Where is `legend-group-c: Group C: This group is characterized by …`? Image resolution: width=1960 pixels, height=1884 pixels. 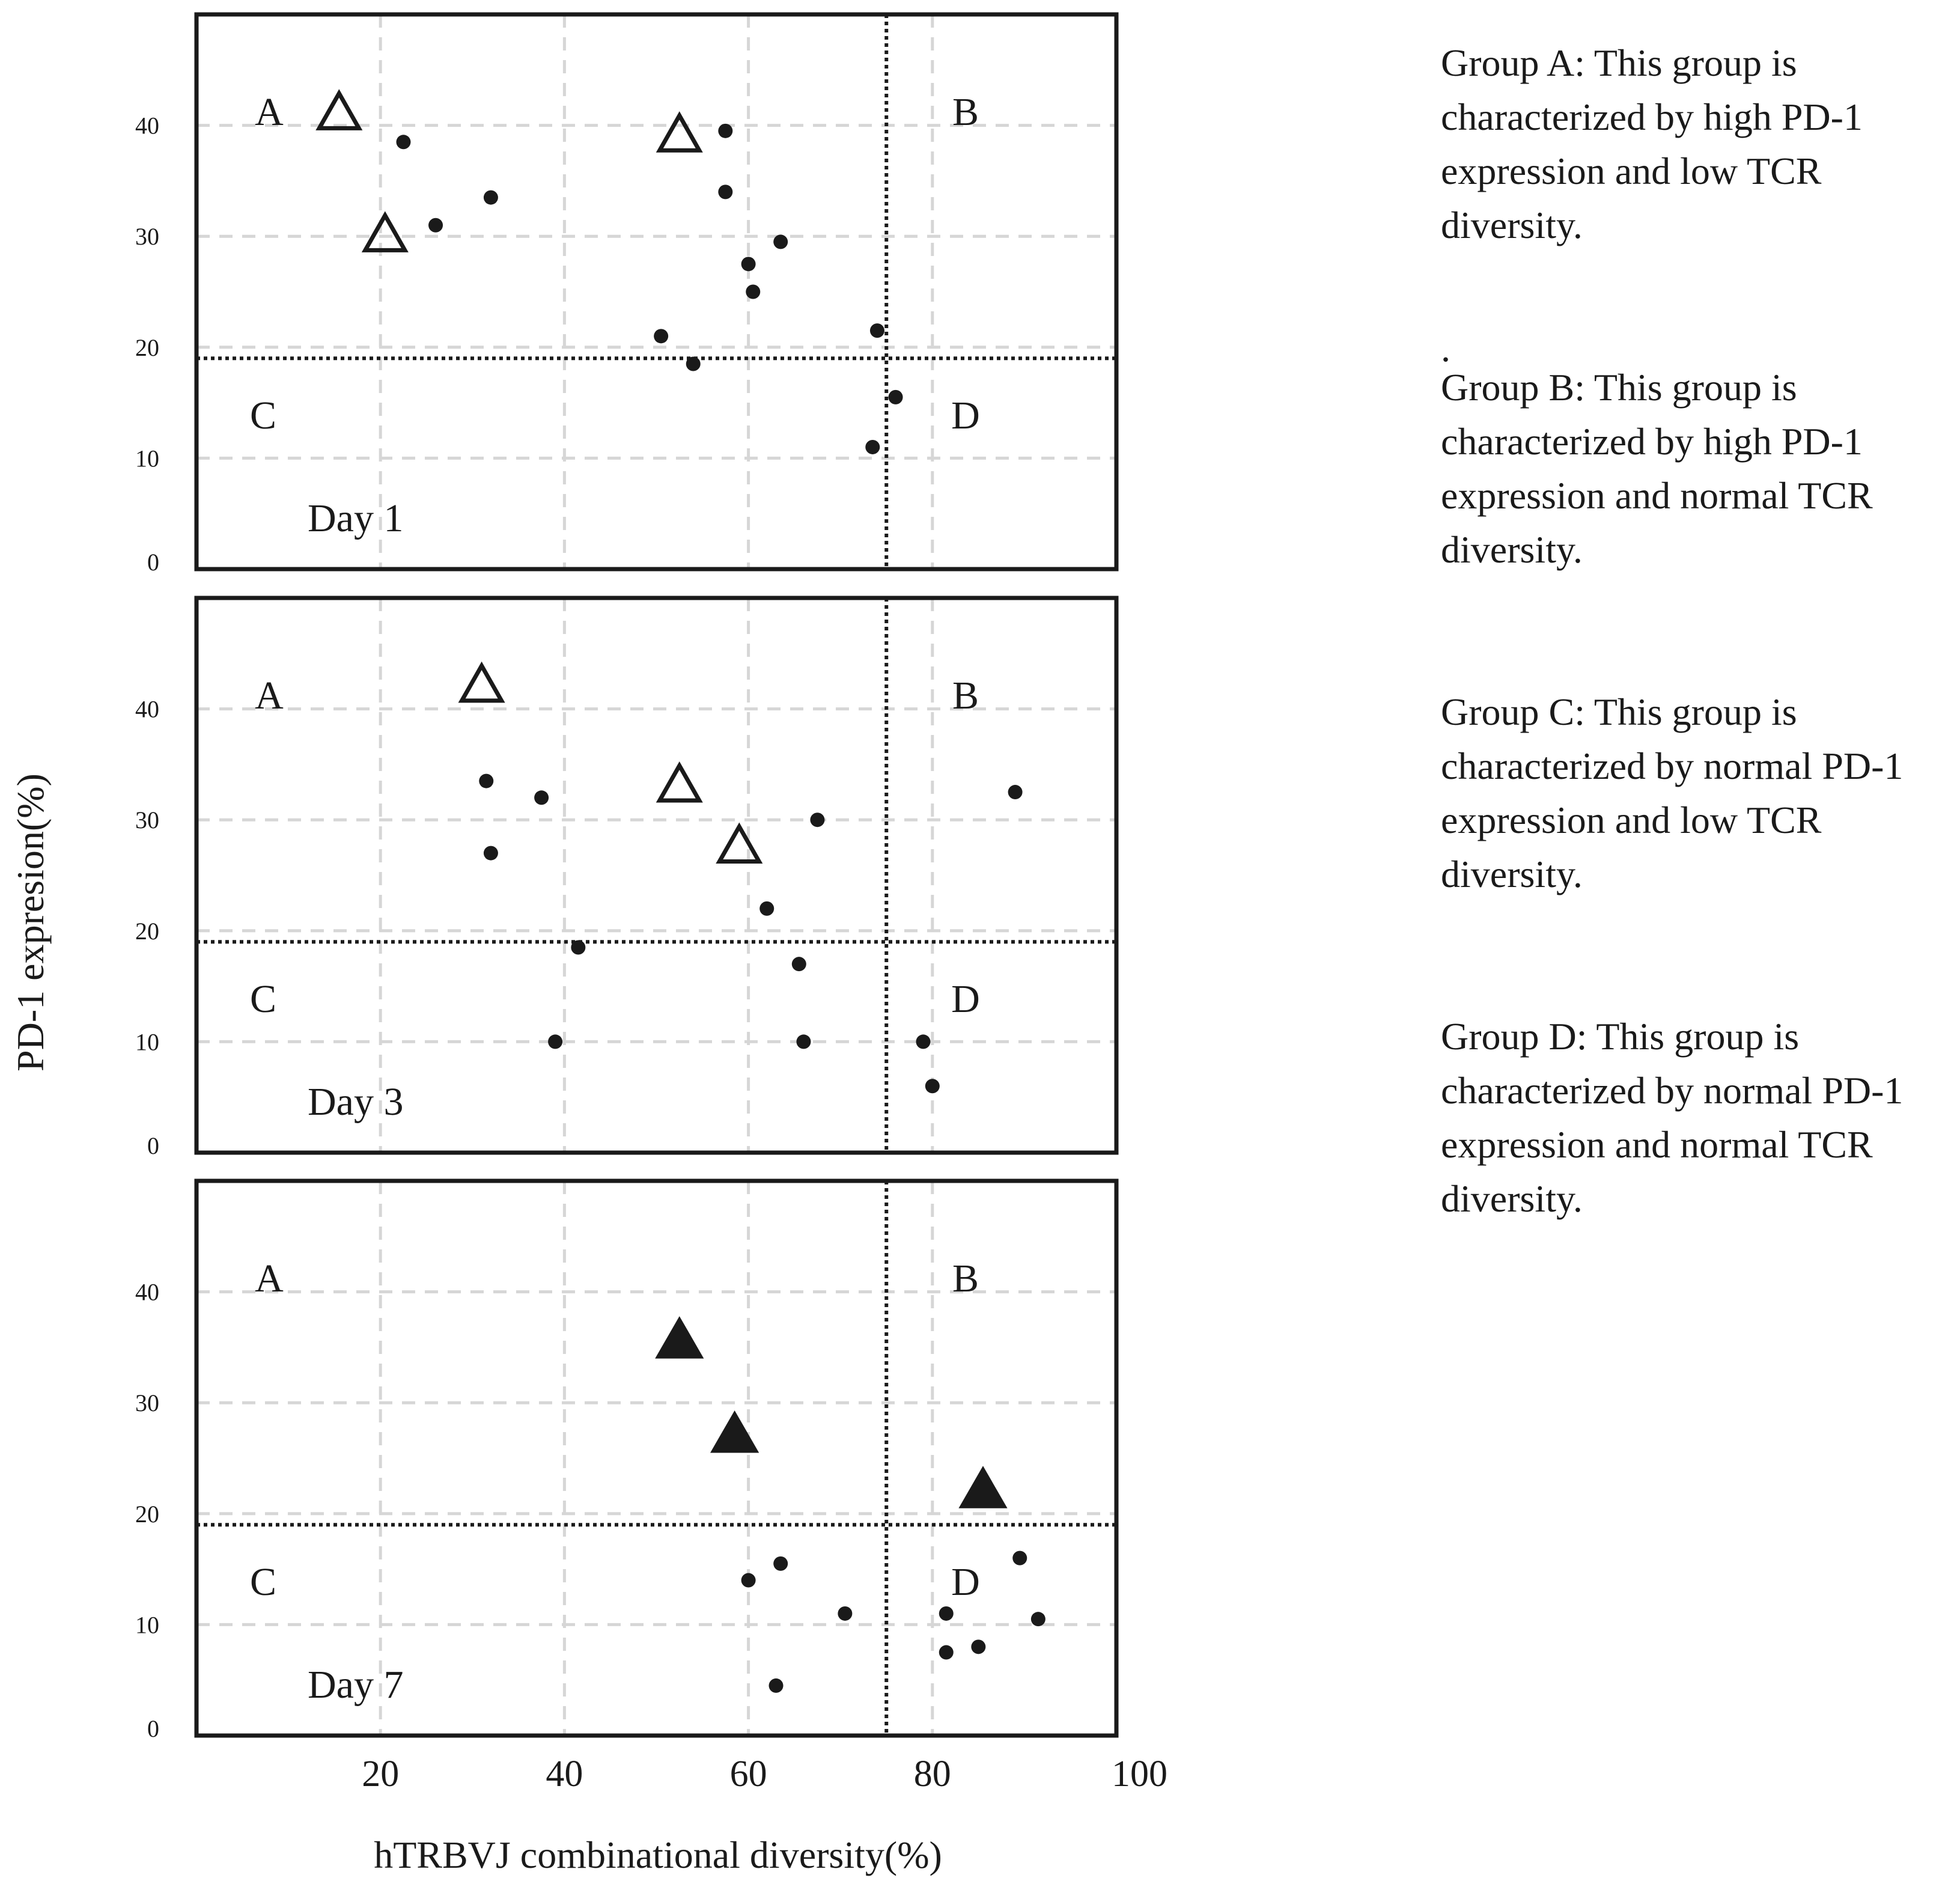 legend-group-c: Group C: This group is characterized by … is located at coordinates (1673, 792).